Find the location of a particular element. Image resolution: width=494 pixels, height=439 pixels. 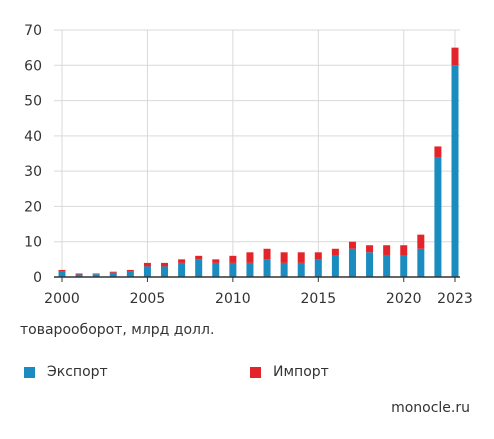

legend-item-import: Импорт is located at coordinates (289, 372).